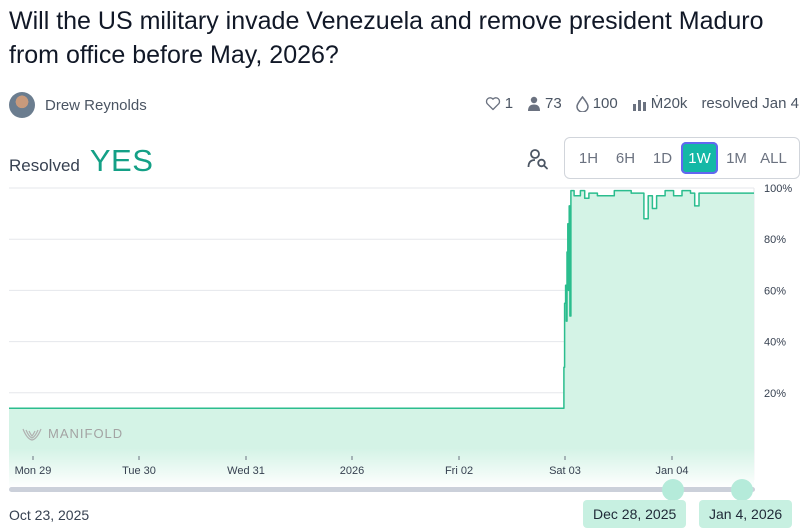 This screenshot has width=807, height=531. Describe the element at coordinates (382, 489) in the screenshot. I see `date-range-track` at that location.